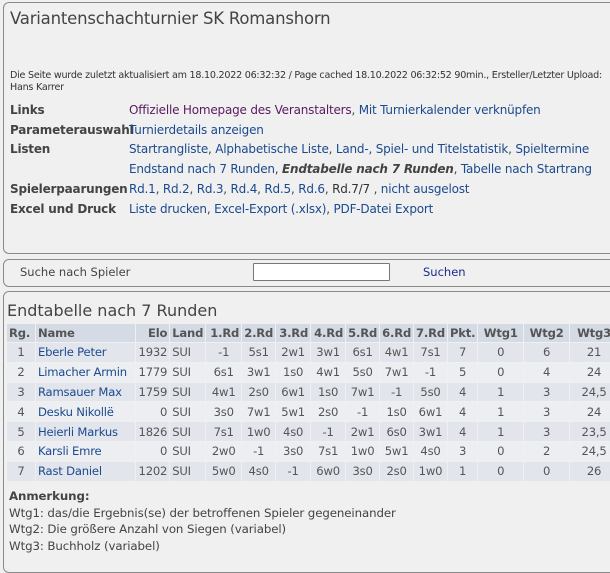 This screenshot has height=573, width=610. What do you see at coordinates (168, 208) in the screenshot?
I see `print-link: Liste drucken` at bounding box center [168, 208].